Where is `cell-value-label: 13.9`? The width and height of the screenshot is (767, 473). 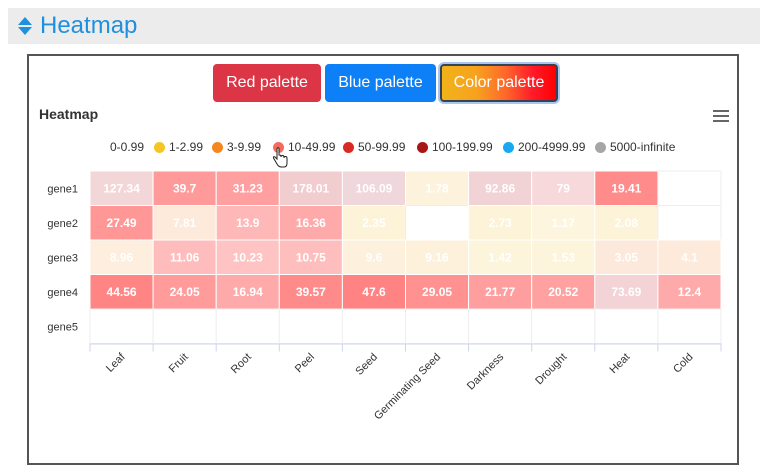
cell-value-label: 13.9 is located at coordinates (248, 223).